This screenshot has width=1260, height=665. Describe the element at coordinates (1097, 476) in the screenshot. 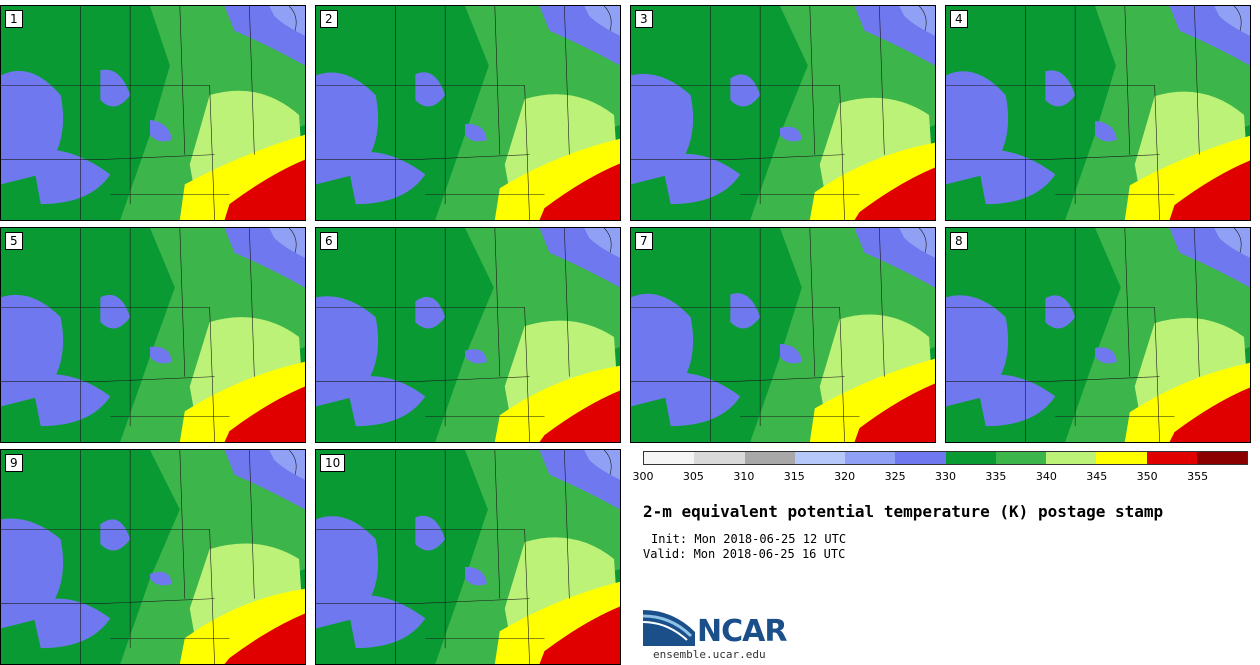

I see `colorbar-tick-label: 345` at that location.